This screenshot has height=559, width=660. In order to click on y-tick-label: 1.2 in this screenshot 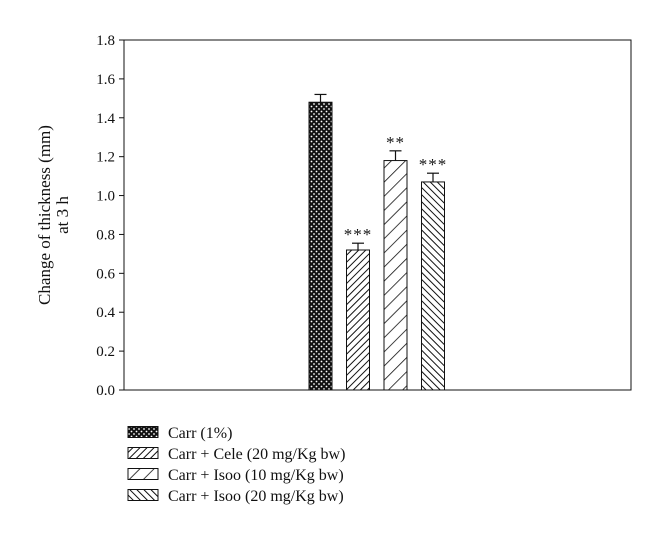, I will do `click(105, 158)`.